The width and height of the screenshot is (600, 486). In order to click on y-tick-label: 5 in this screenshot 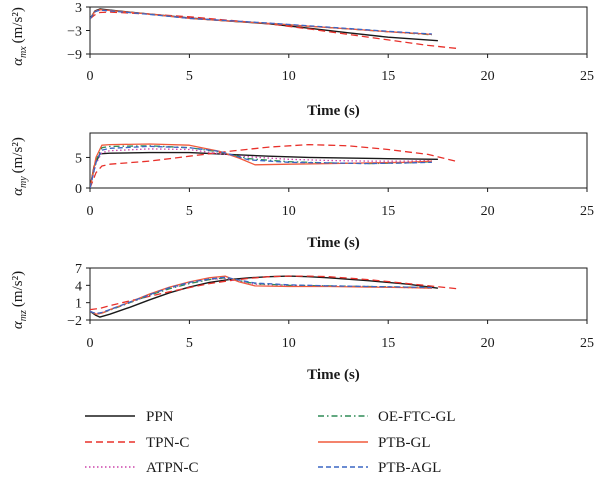, I will do `click(78, 158)`.